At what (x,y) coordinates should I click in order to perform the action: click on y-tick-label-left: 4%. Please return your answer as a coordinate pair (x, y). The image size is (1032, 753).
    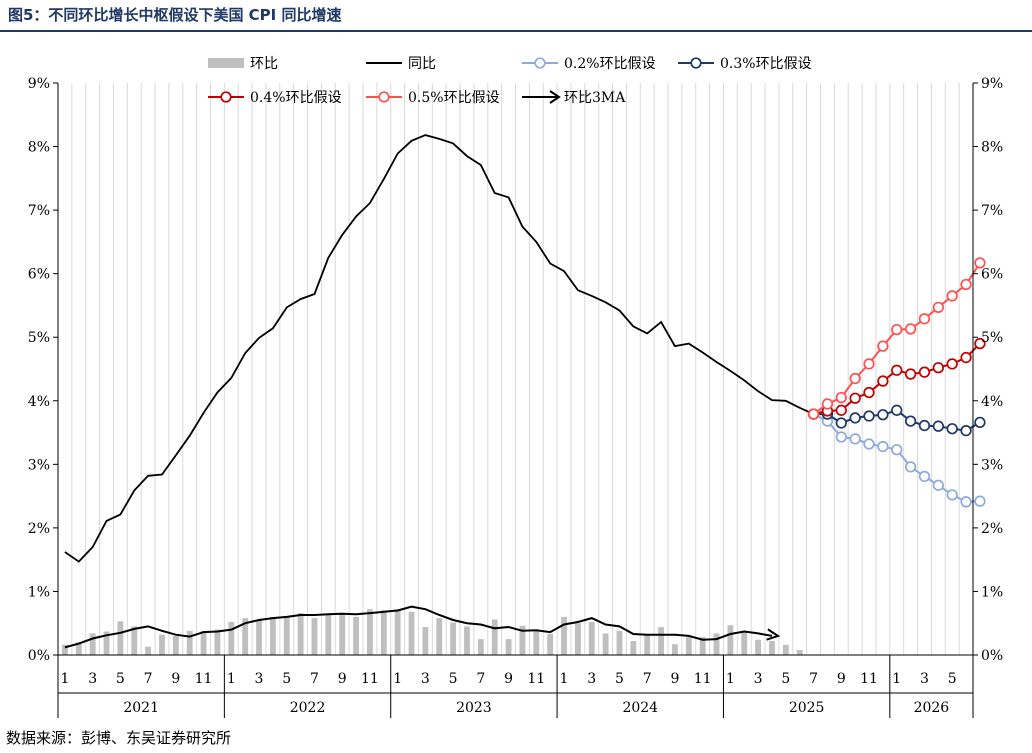
    Looking at the image, I should click on (39, 402).